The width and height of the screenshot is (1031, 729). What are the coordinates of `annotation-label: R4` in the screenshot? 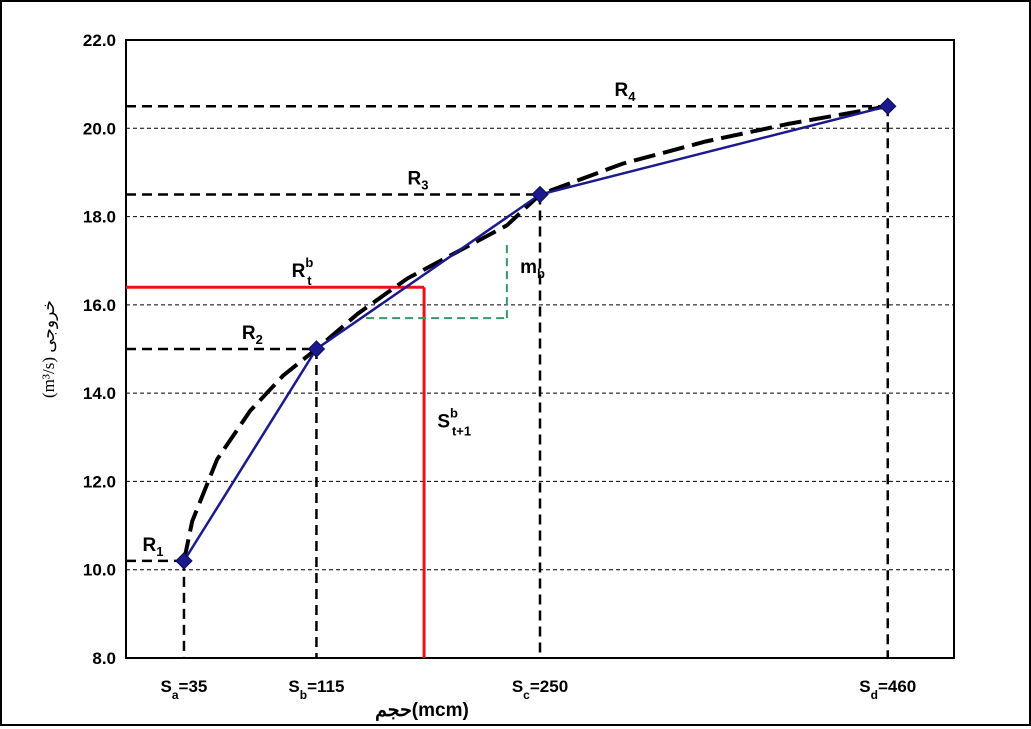 It's located at (626, 92).